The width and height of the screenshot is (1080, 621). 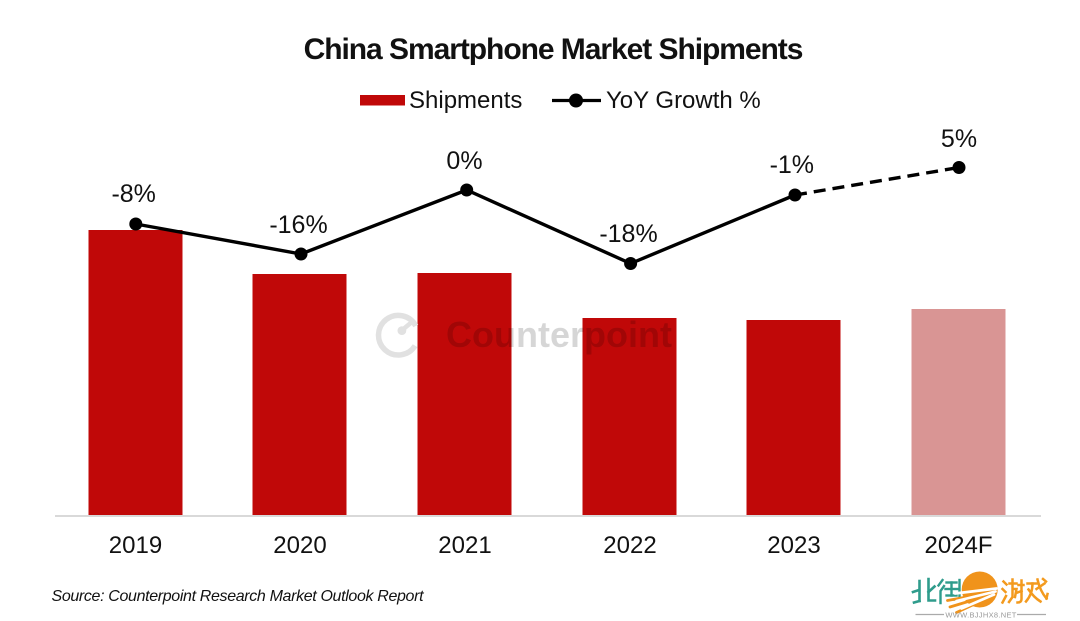 I want to click on svg-text: -16%, so click(x=298, y=225).